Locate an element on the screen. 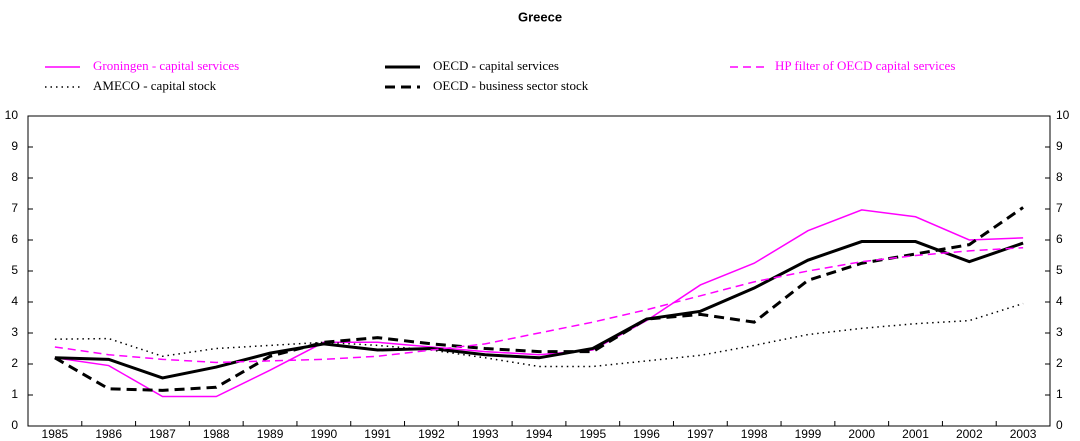  x-tick-label: 1986 is located at coordinates (108, 434).